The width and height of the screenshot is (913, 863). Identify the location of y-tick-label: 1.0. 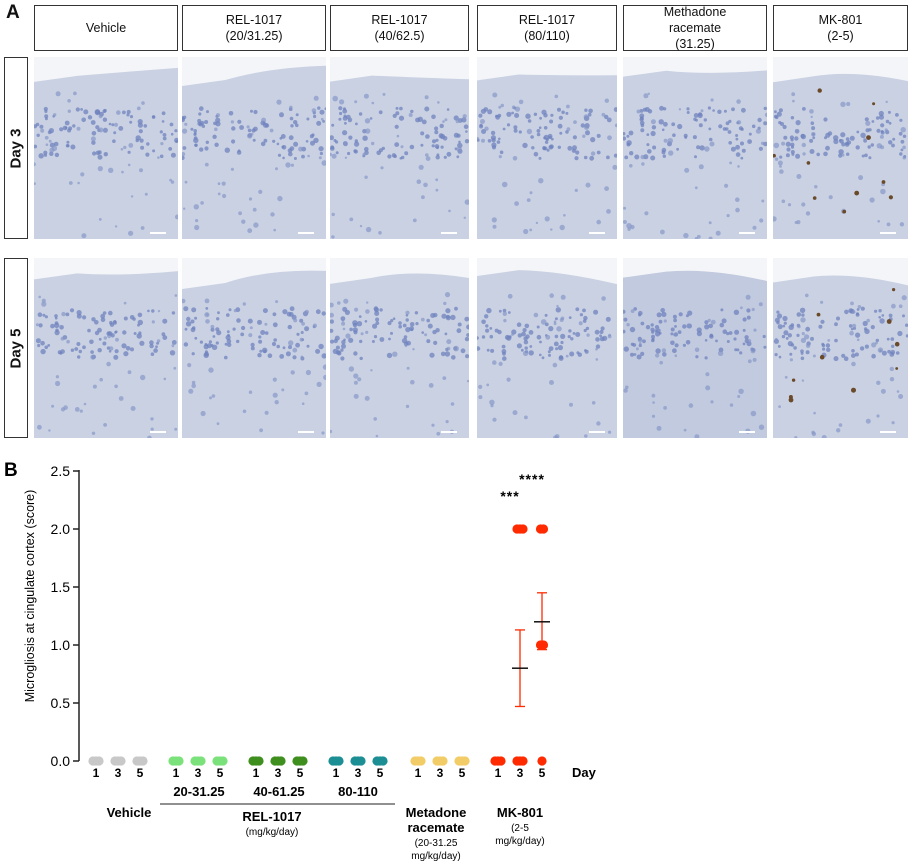
(61, 645).